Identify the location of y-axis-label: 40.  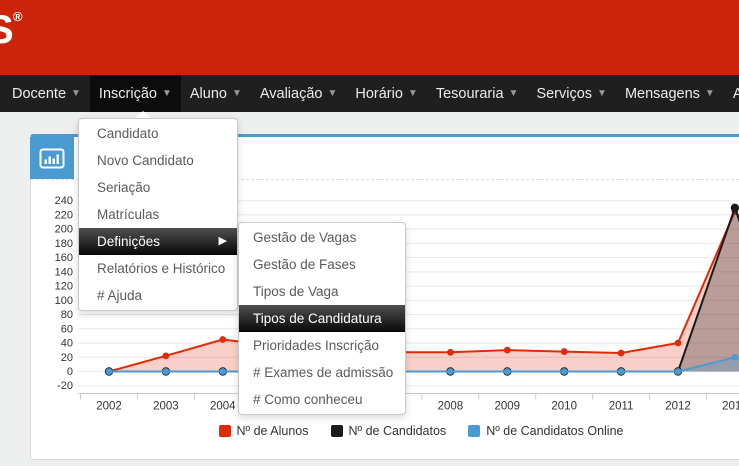
(67, 344).